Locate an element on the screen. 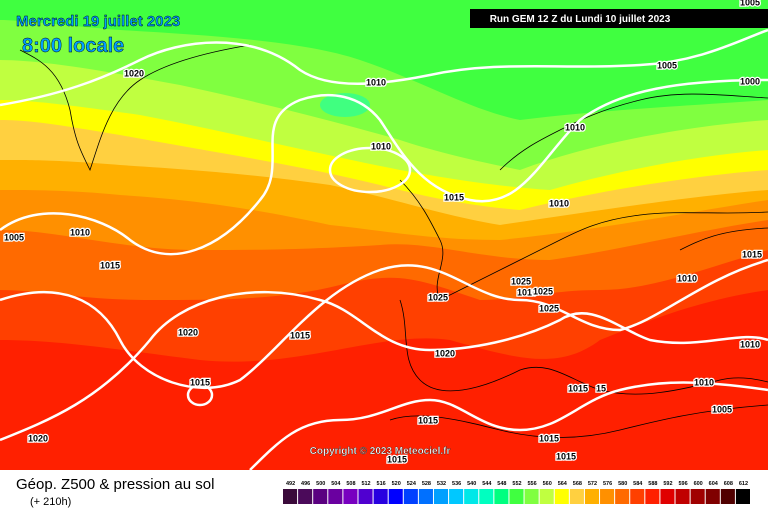 The image size is (768, 512). scale-tick-label: 612 is located at coordinates (743, 484).